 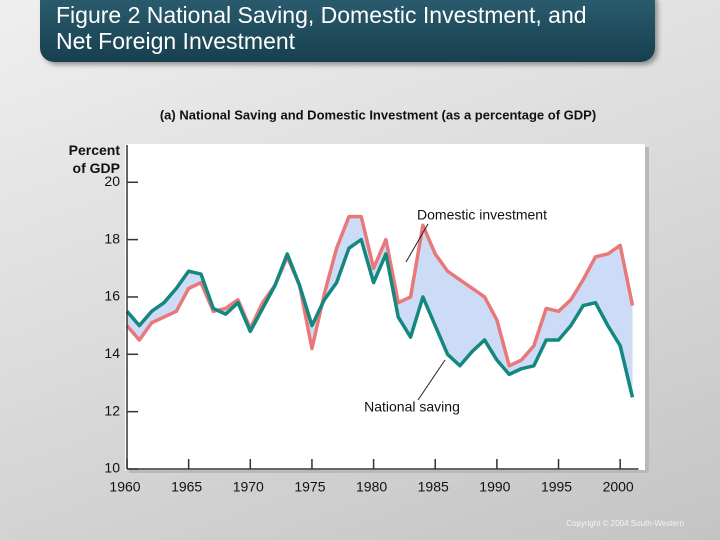 What do you see at coordinates (494, 487) in the screenshot?
I see `x-tick-label: 1990` at bounding box center [494, 487].